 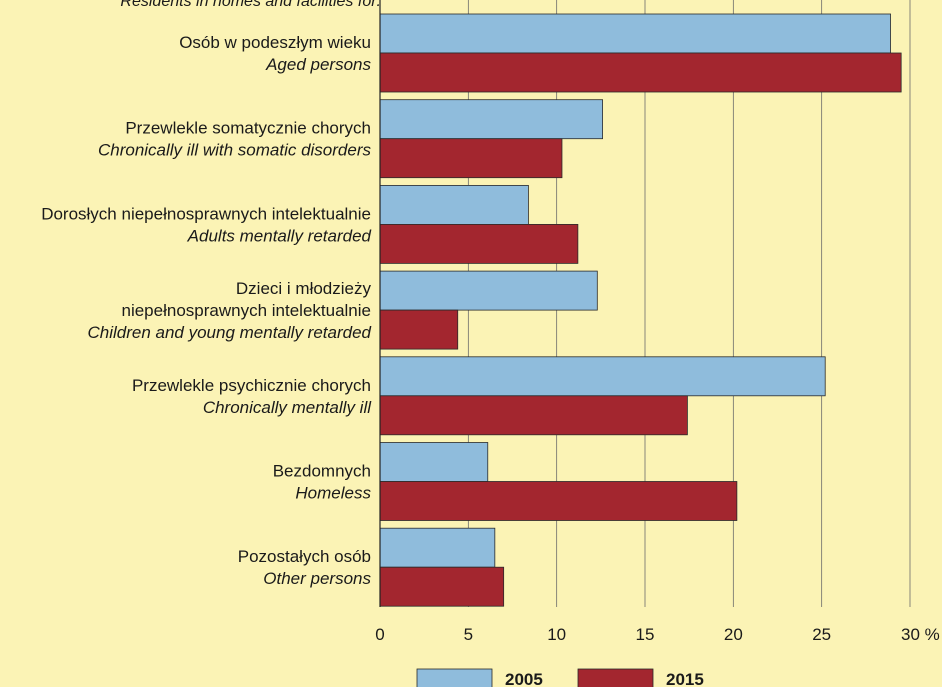 What do you see at coordinates (615, 677) in the screenshot?
I see `legend-swatch-2015` at bounding box center [615, 677].